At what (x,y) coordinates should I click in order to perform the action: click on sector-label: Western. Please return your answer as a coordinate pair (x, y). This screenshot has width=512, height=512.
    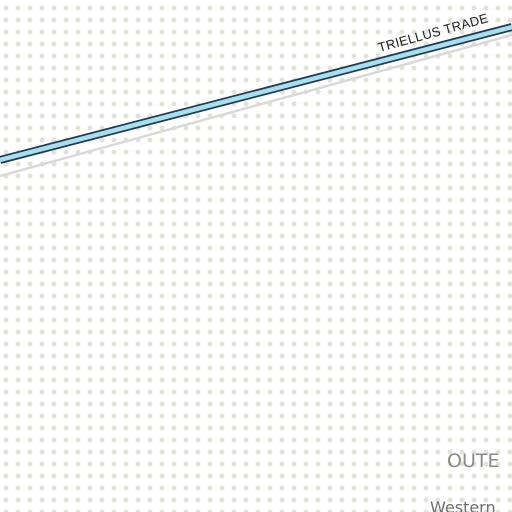
    Looking at the image, I should click on (463, 506).